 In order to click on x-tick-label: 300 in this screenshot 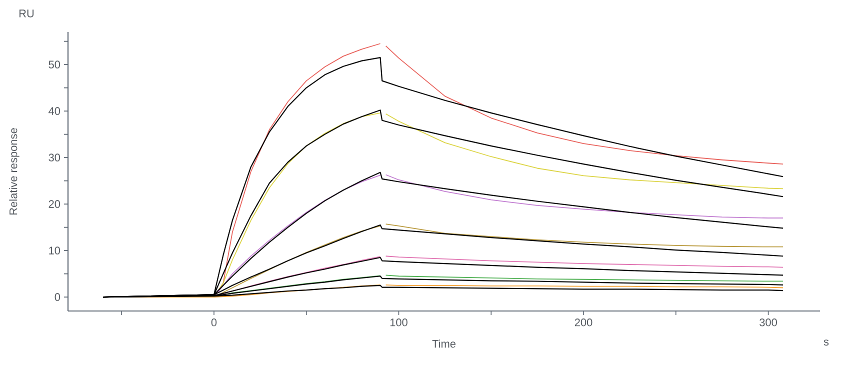, I will do `click(768, 322)`.